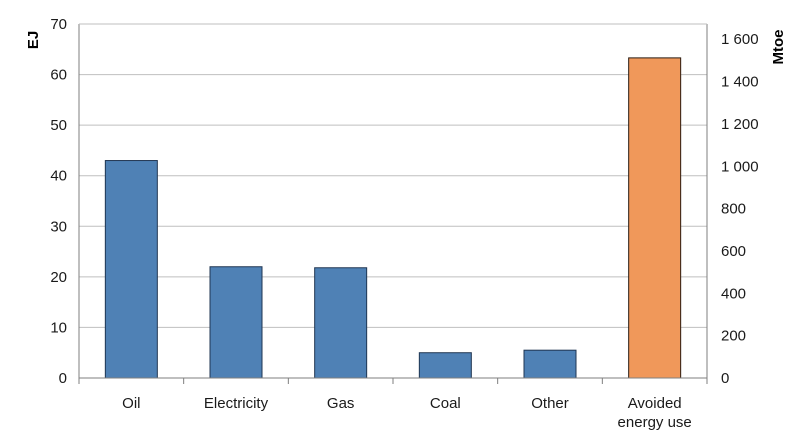 The width and height of the screenshot is (800, 444). What do you see at coordinates (58, 327) in the screenshot?
I see `y-tick-label: 10` at bounding box center [58, 327].